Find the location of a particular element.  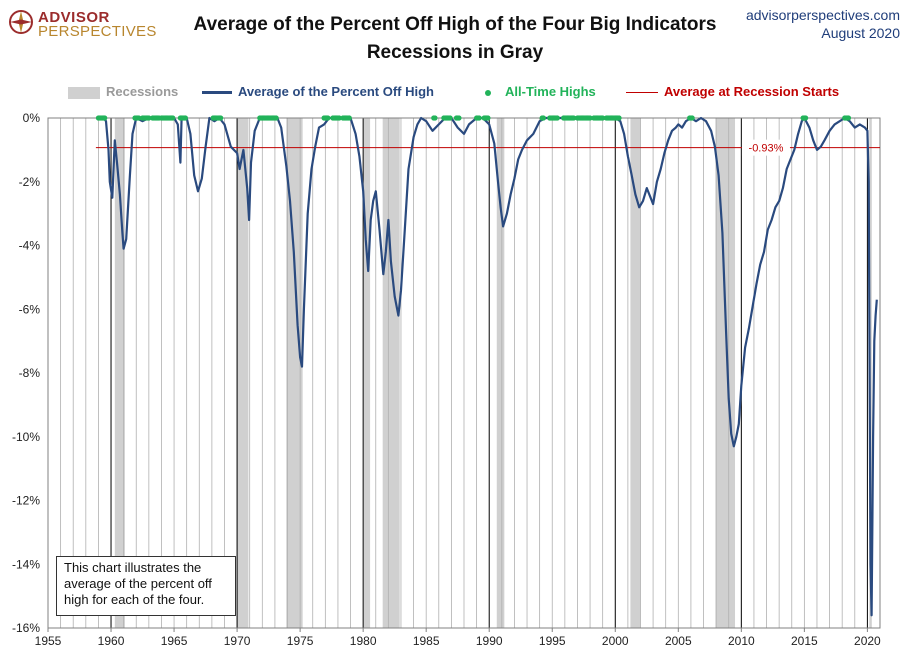

legend-ath: All-Time Highs is located at coordinates (540, 91).